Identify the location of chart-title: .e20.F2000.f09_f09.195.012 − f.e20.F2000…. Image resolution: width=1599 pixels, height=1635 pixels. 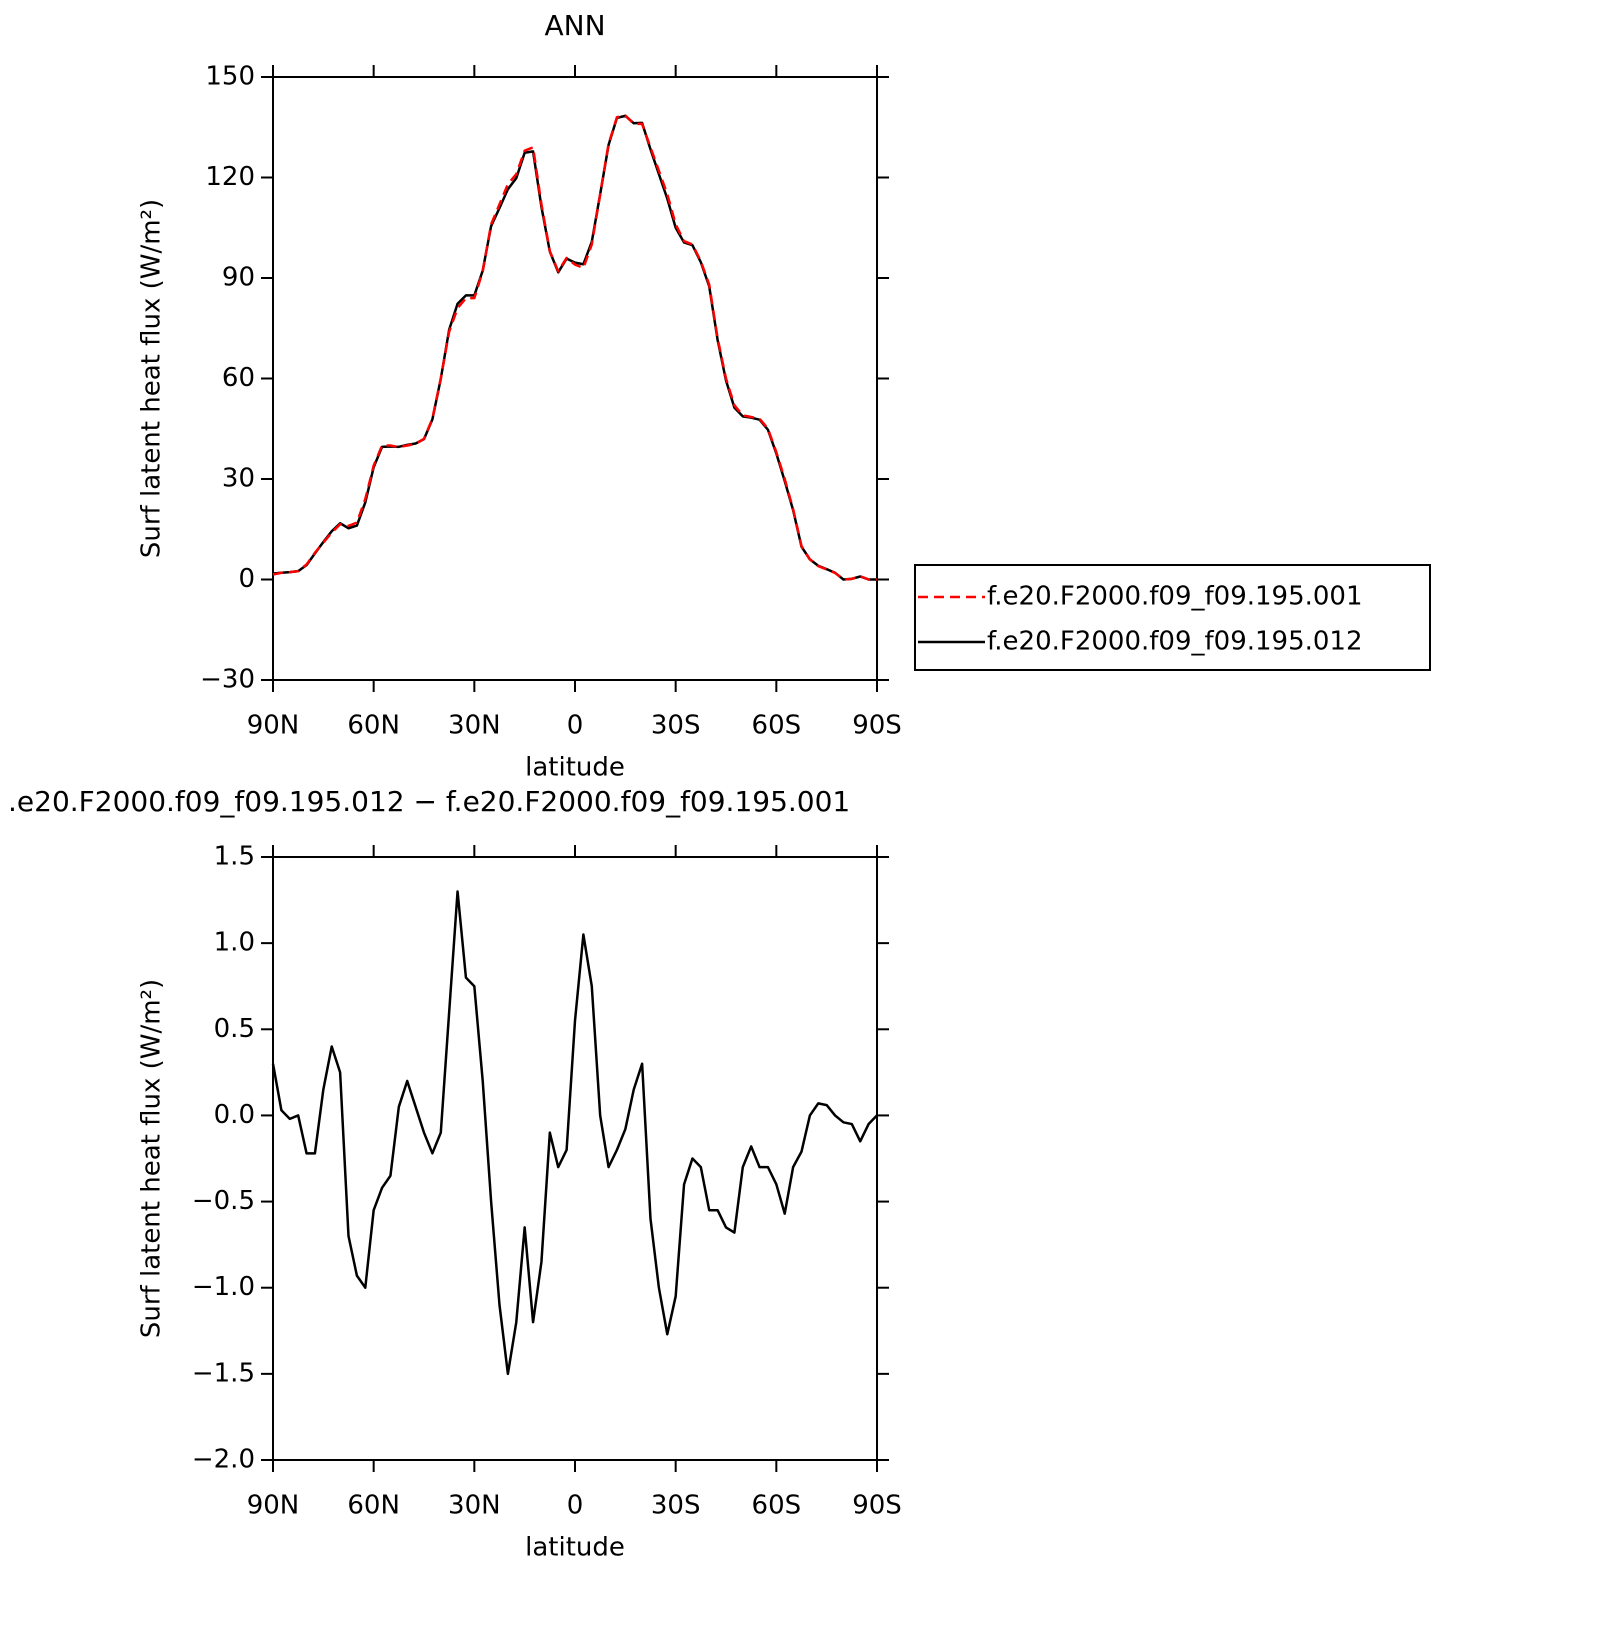
(429, 801).